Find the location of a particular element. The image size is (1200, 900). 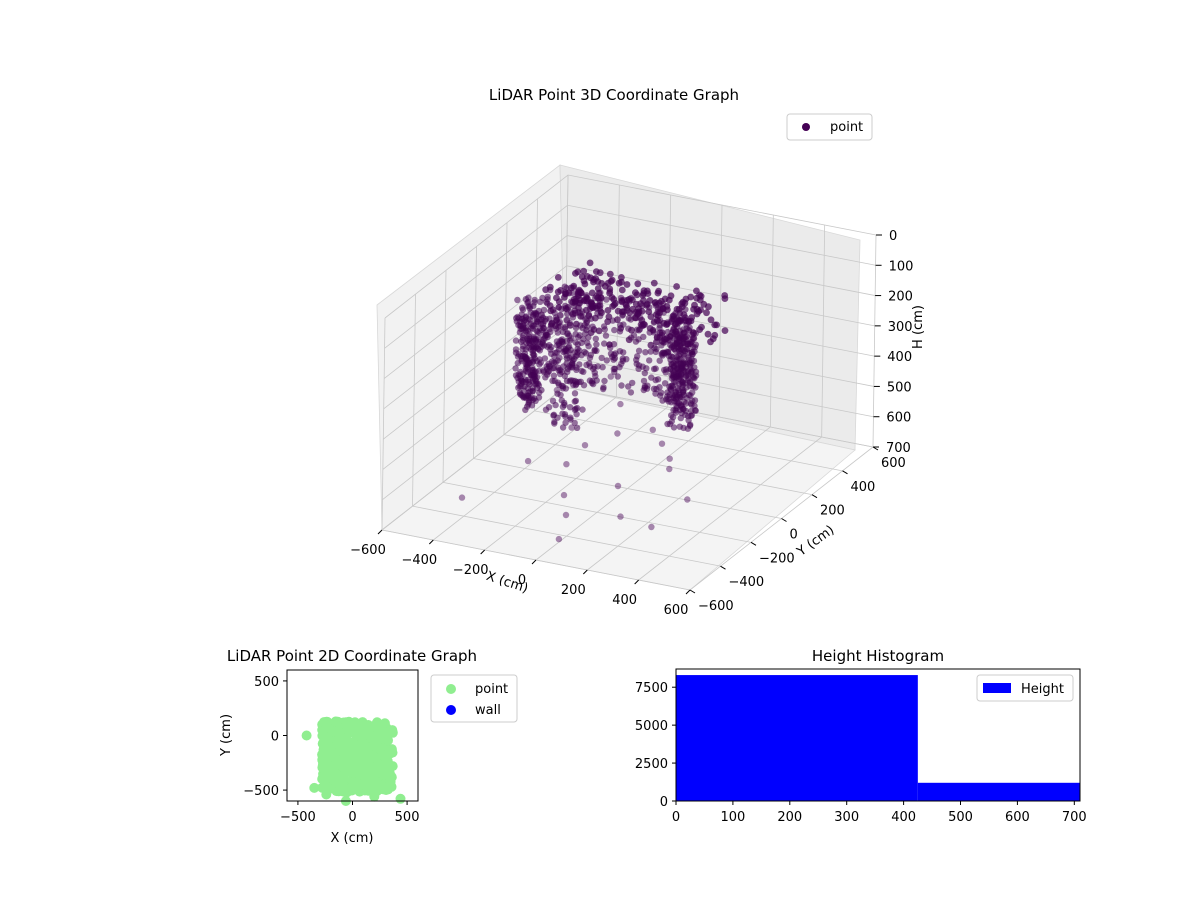

y-axis-3d-tick-label: −600 is located at coordinates (716, 606).